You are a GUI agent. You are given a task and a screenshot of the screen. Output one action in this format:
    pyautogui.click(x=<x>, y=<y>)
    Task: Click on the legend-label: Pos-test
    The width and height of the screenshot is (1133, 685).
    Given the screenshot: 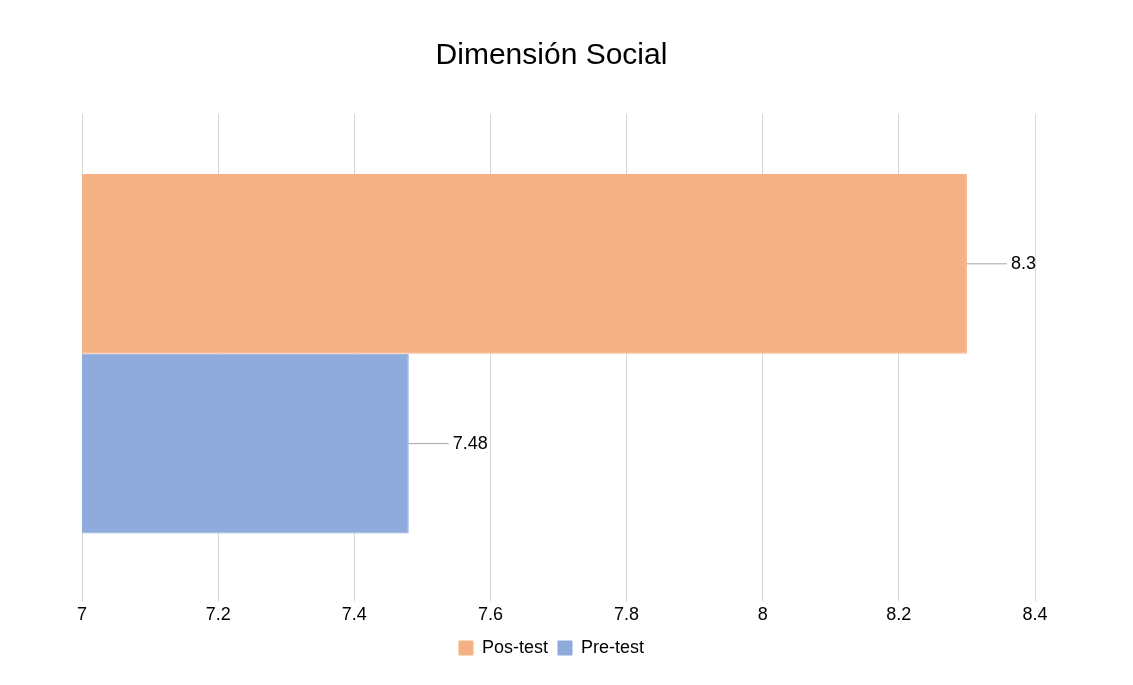 What is the action you would take?
    pyautogui.click(x=515, y=646)
    